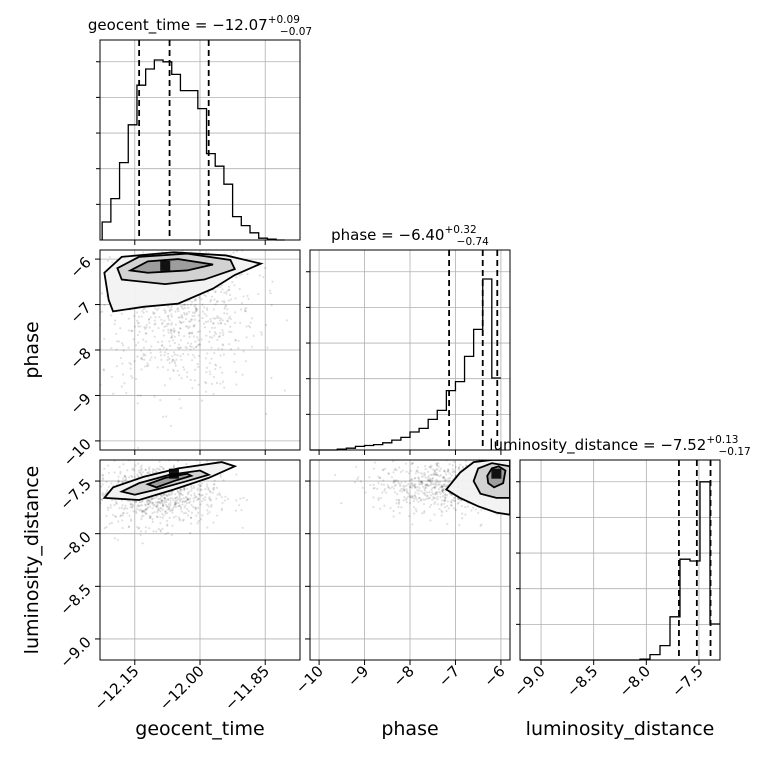  What do you see at coordinates (582, 681) in the screenshot?
I see `x-tick-label: −8.5` at bounding box center [582, 681].